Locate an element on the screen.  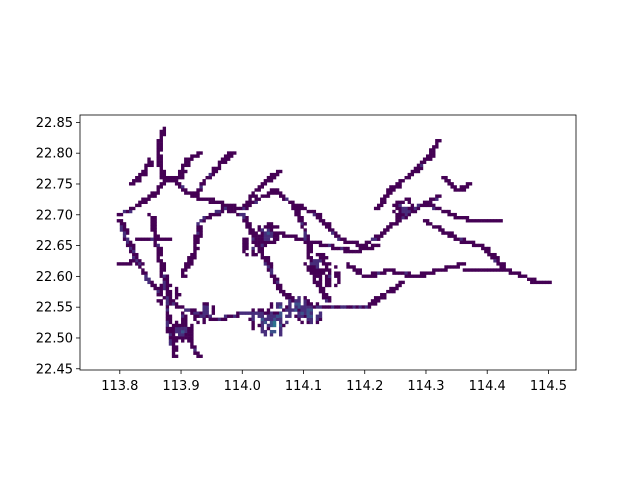
x-tick-label: 114.2 is located at coordinates (364, 386).